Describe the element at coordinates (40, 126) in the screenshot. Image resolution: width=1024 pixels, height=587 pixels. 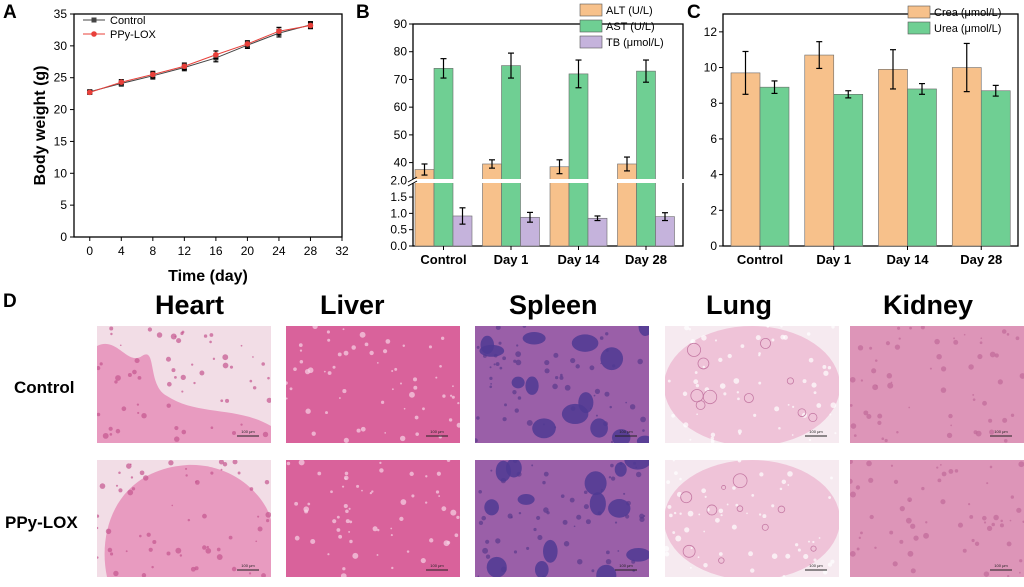
I see `y-axis-title: Body weight (g)` at that location.